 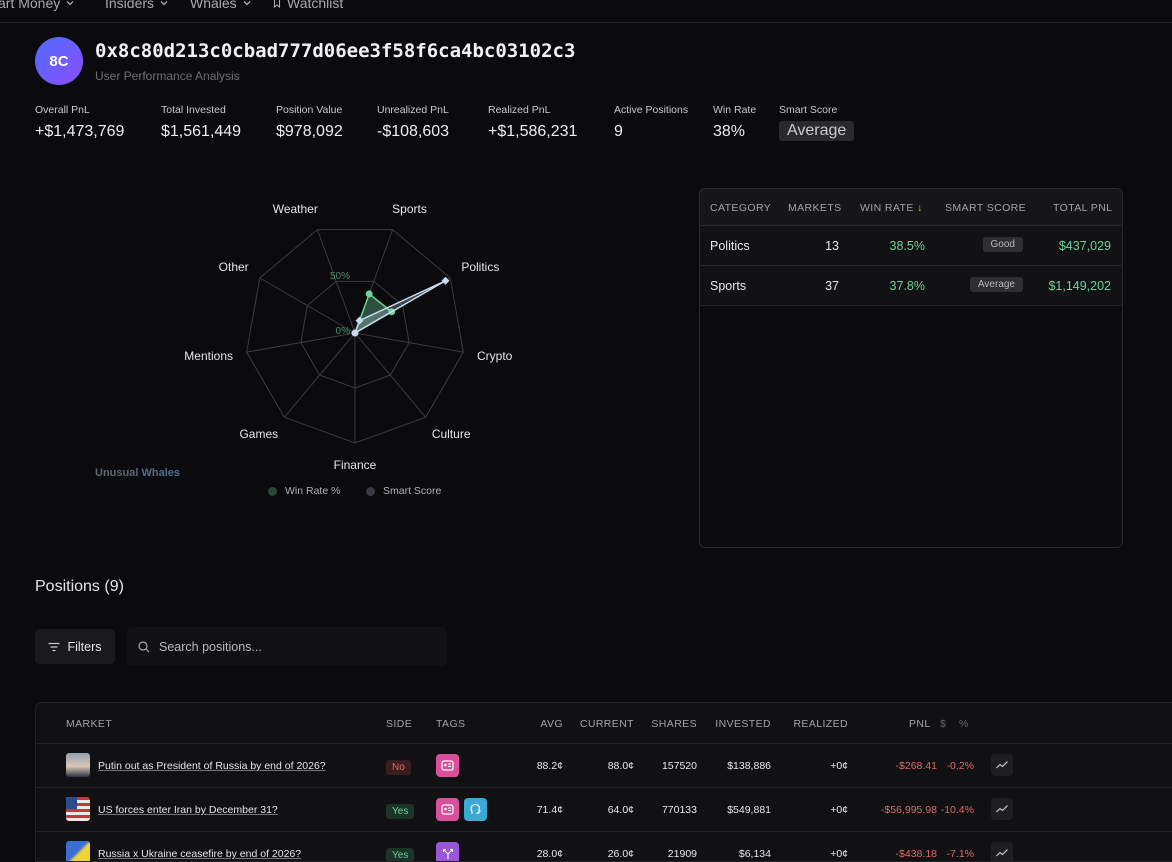 What do you see at coordinates (79, 586) in the screenshot?
I see `positions-title: Positions (9)` at bounding box center [79, 586].